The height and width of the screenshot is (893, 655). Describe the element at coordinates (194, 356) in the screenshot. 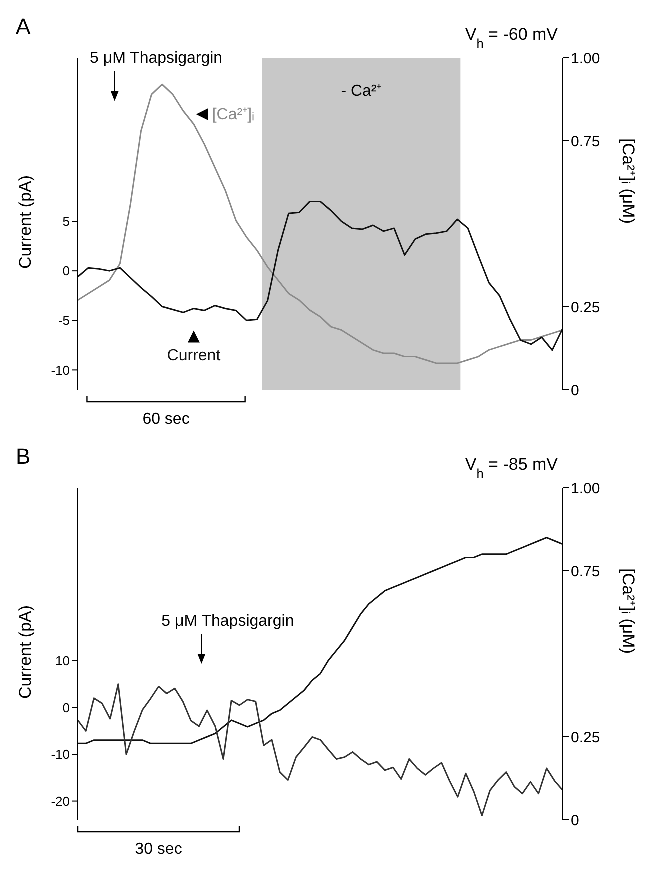

I see `text: Current` at that location.